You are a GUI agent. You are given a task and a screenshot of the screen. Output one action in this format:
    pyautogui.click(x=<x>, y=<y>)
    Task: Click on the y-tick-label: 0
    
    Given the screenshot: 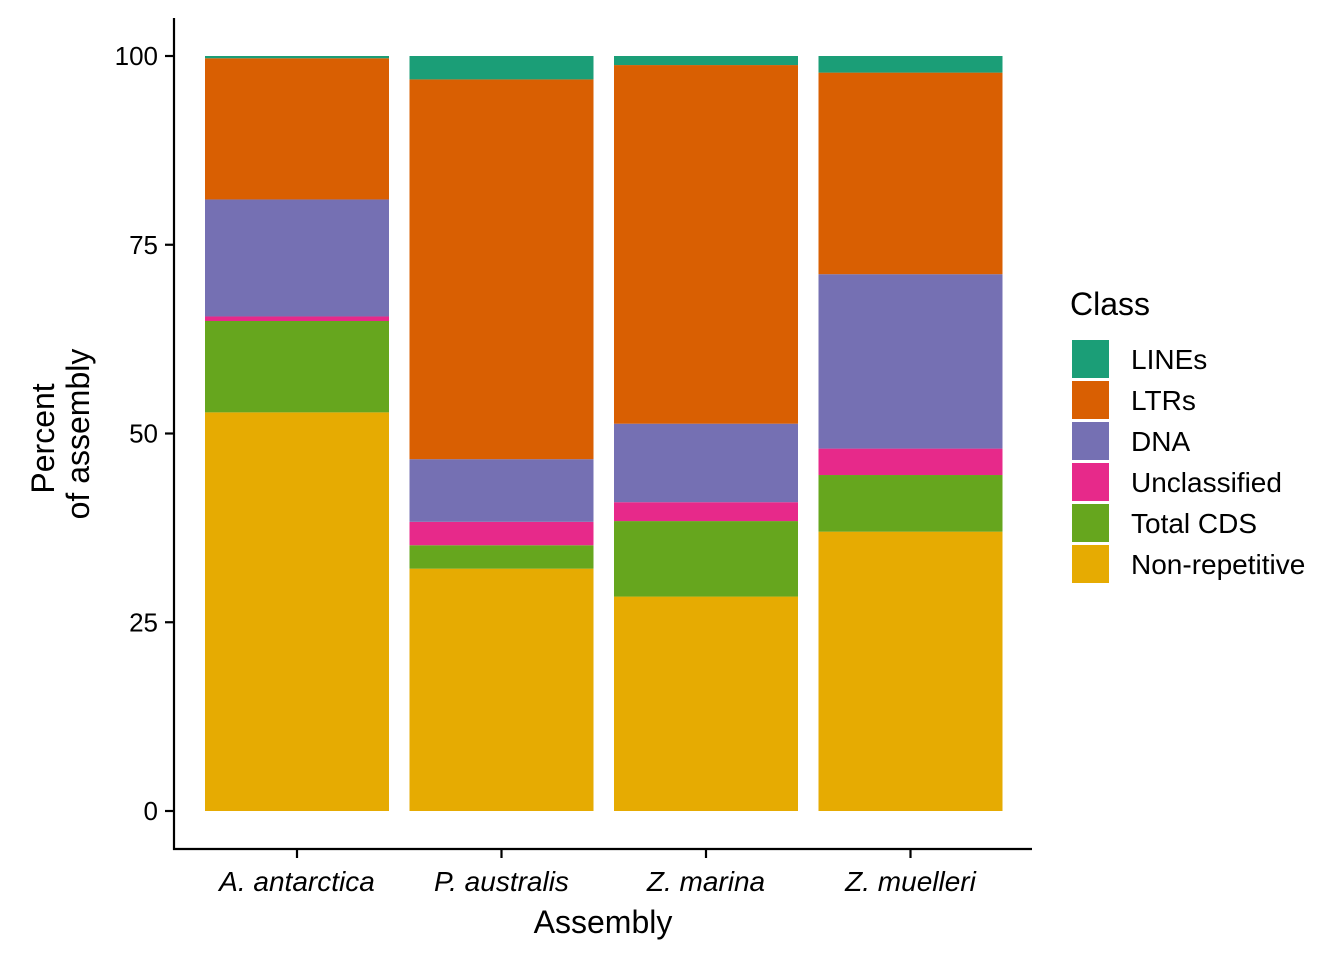 What is the action you would take?
    pyautogui.click(x=151, y=811)
    